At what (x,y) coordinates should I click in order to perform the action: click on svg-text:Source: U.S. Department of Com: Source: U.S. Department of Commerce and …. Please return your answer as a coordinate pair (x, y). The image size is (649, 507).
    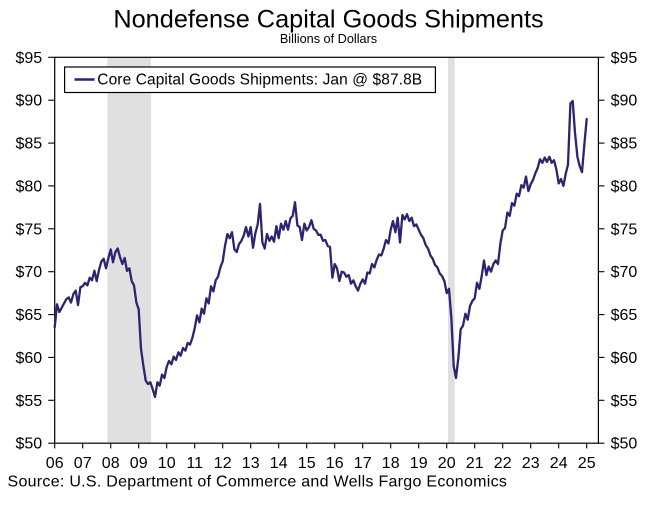
    Looking at the image, I should click on (258, 482).